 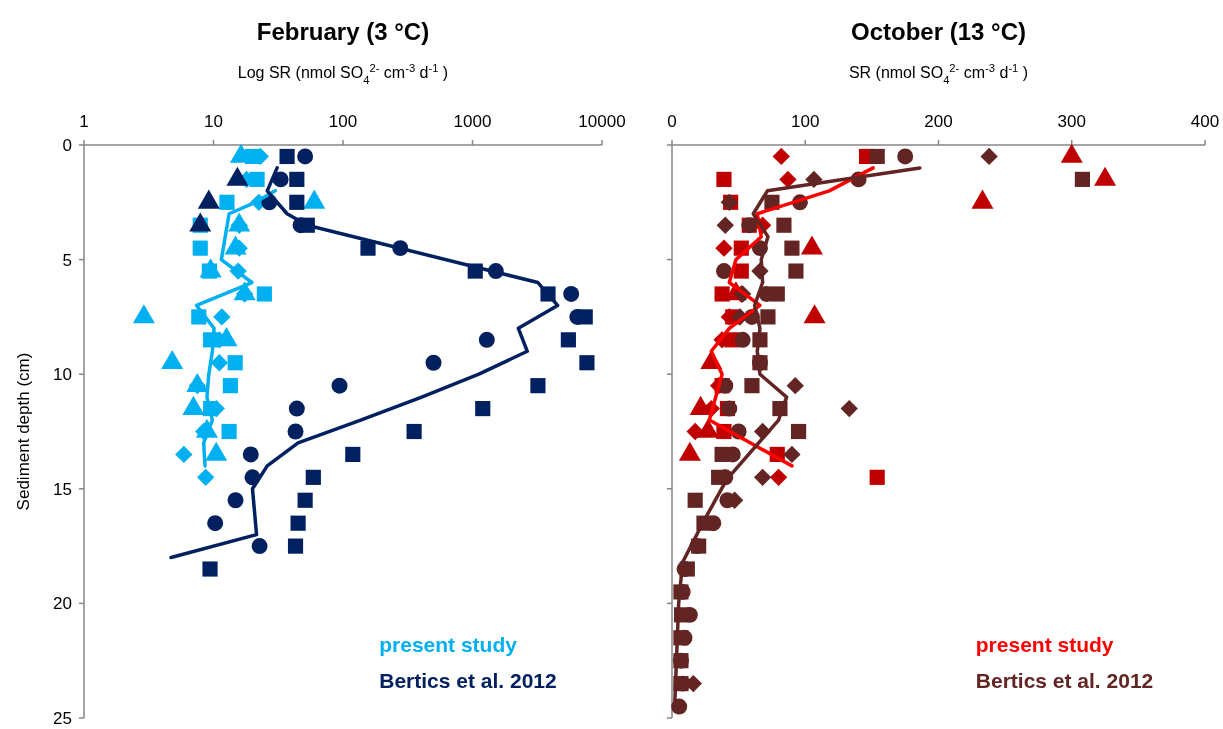 What do you see at coordinates (343, 74) in the screenshot?
I see `x-axis-title: Log SR (nmol SO$_{4}$$^{2-}$ cm$^{-3}$ d$^{-1}$ )` at bounding box center [343, 74].